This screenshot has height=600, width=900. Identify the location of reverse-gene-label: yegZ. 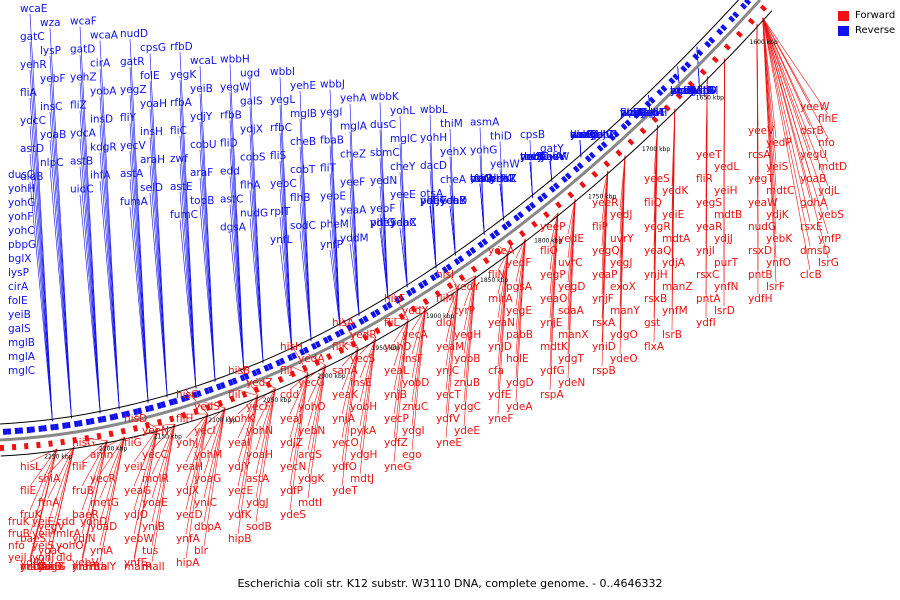
(133, 90).